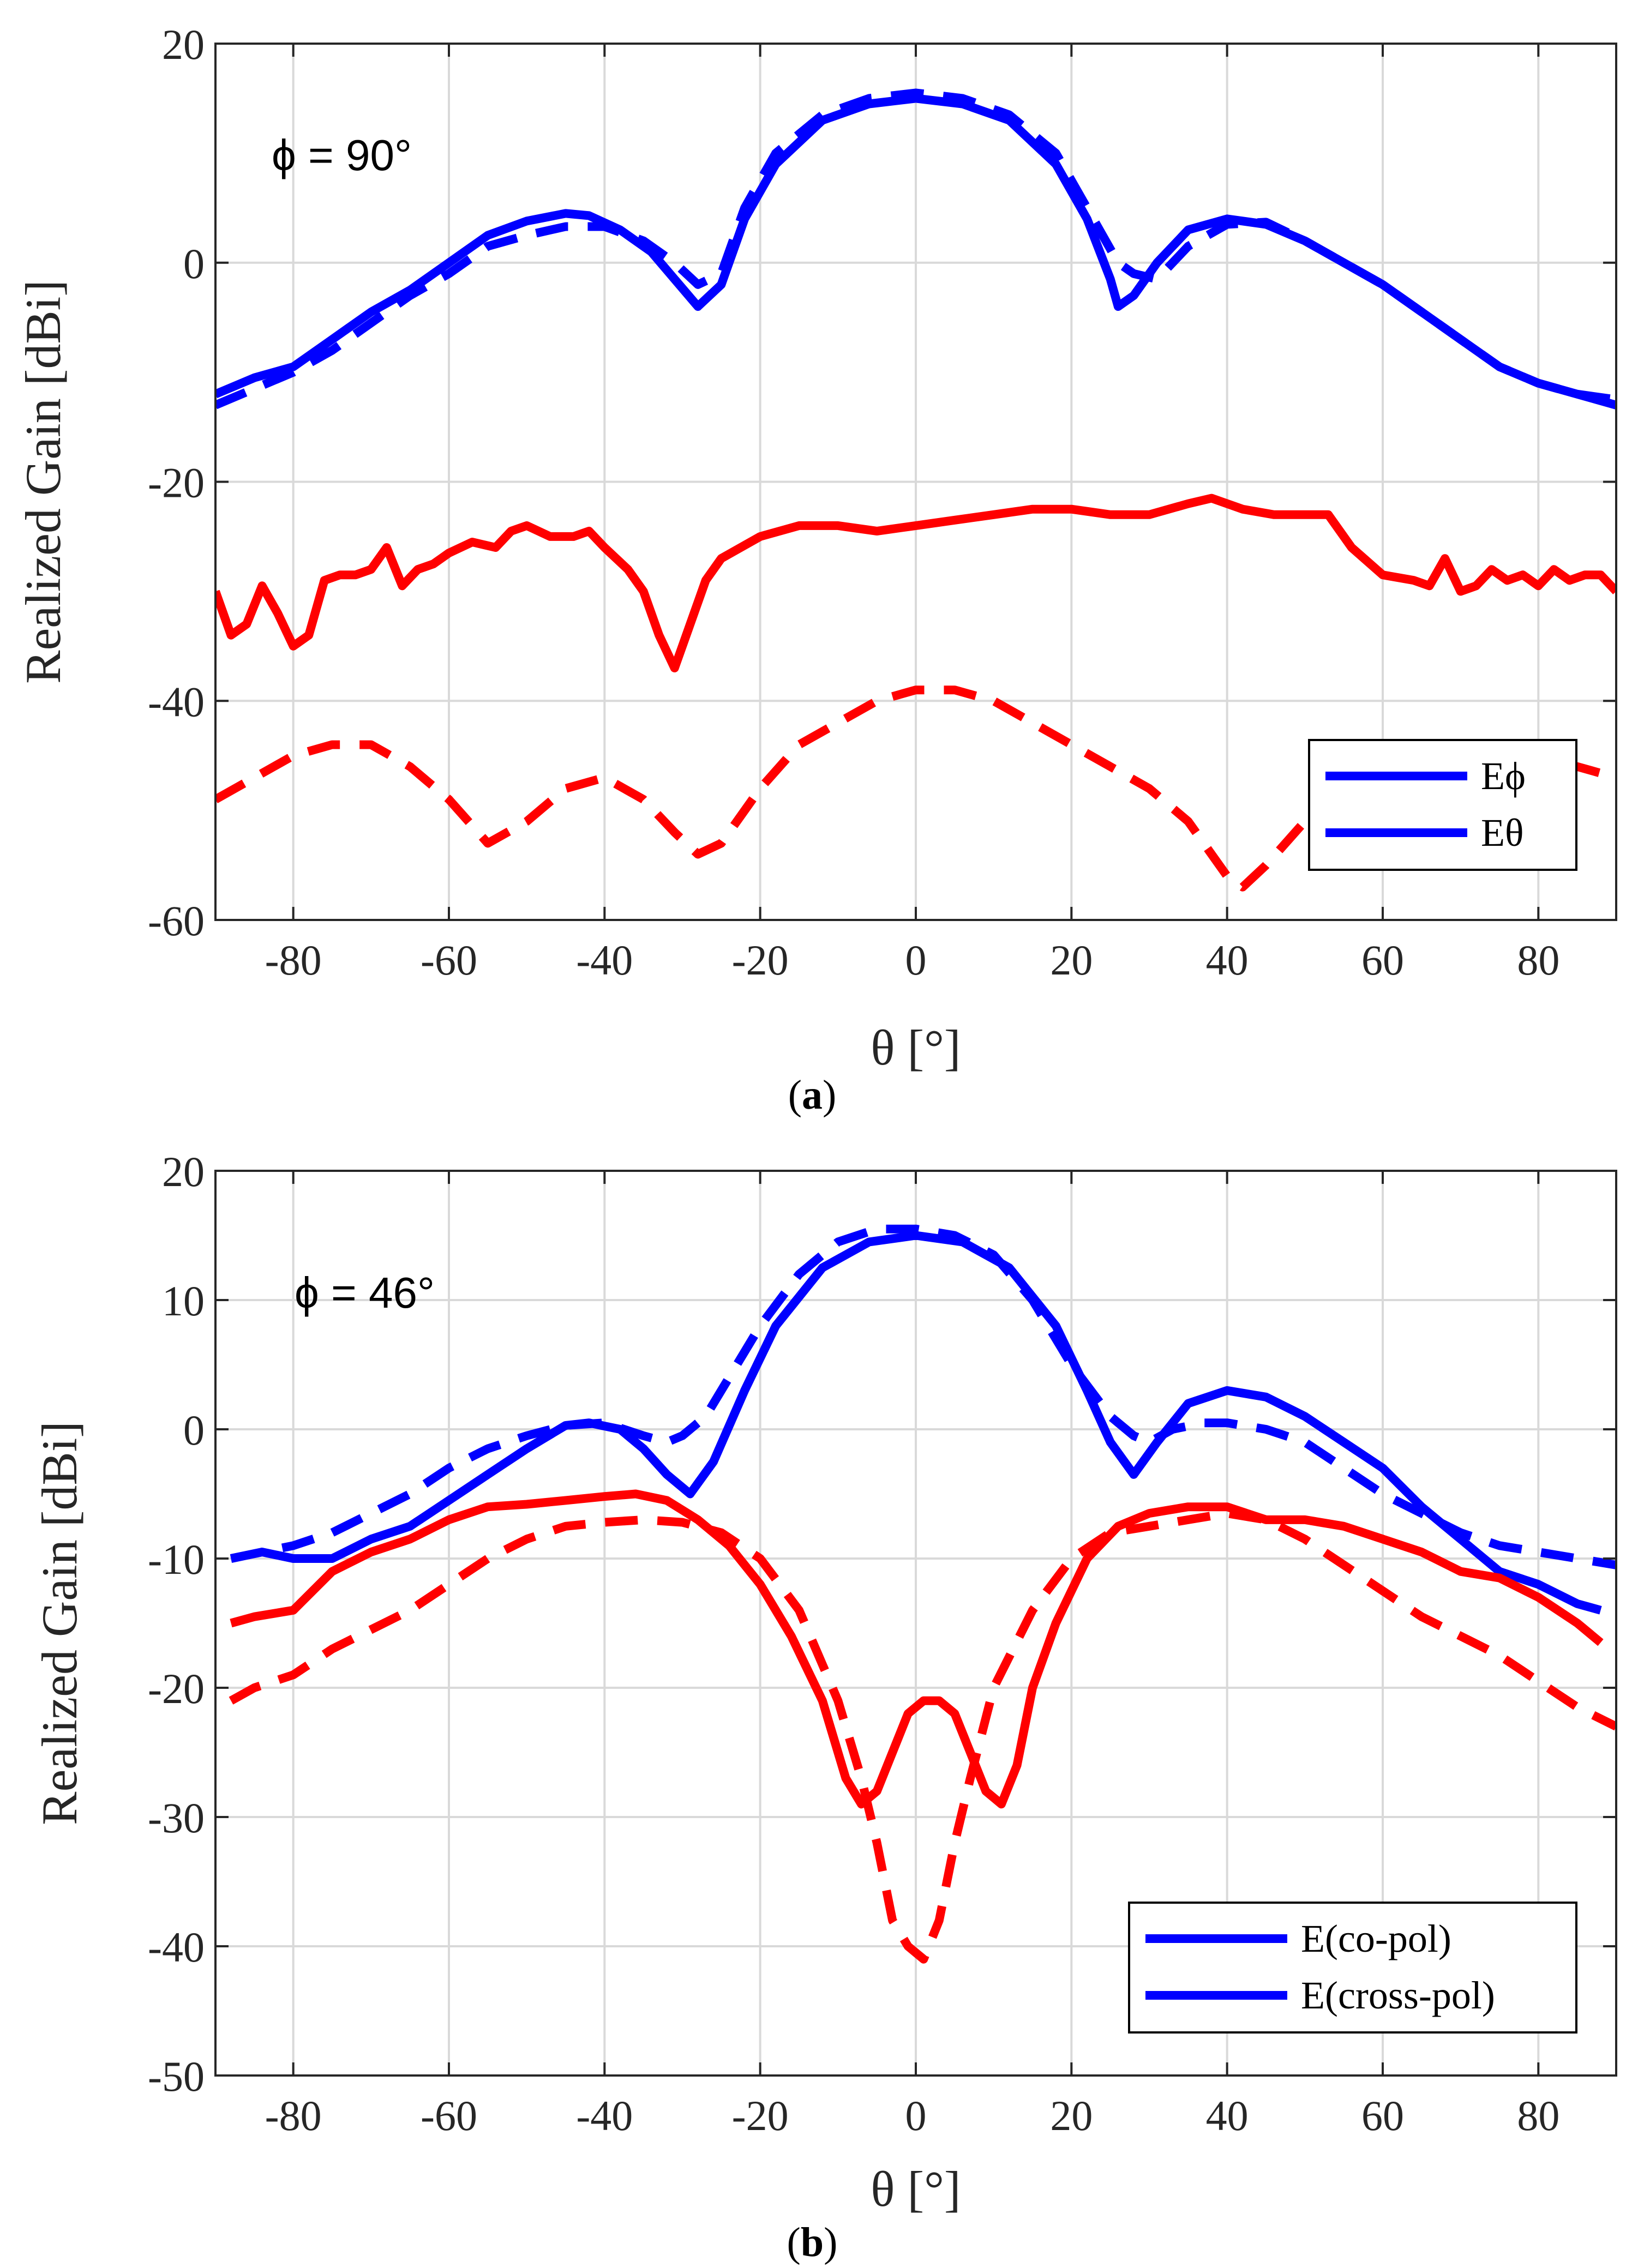  I want to click on y-tick-label: -30, so click(176, 1818).